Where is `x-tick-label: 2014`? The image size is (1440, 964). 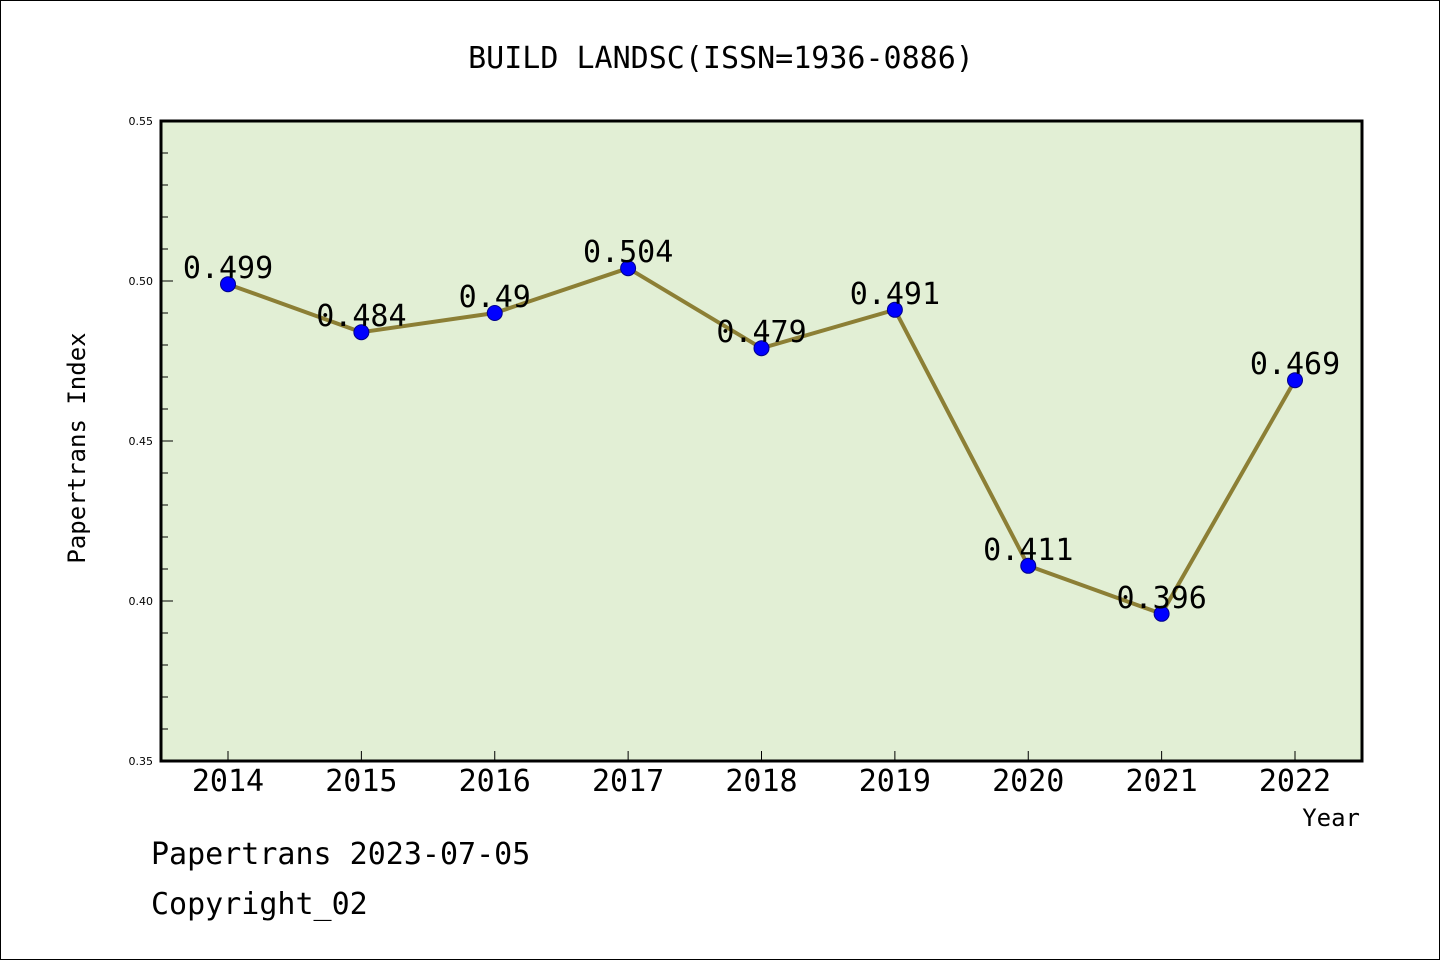 x-tick-label: 2014 is located at coordinates (228, 781).